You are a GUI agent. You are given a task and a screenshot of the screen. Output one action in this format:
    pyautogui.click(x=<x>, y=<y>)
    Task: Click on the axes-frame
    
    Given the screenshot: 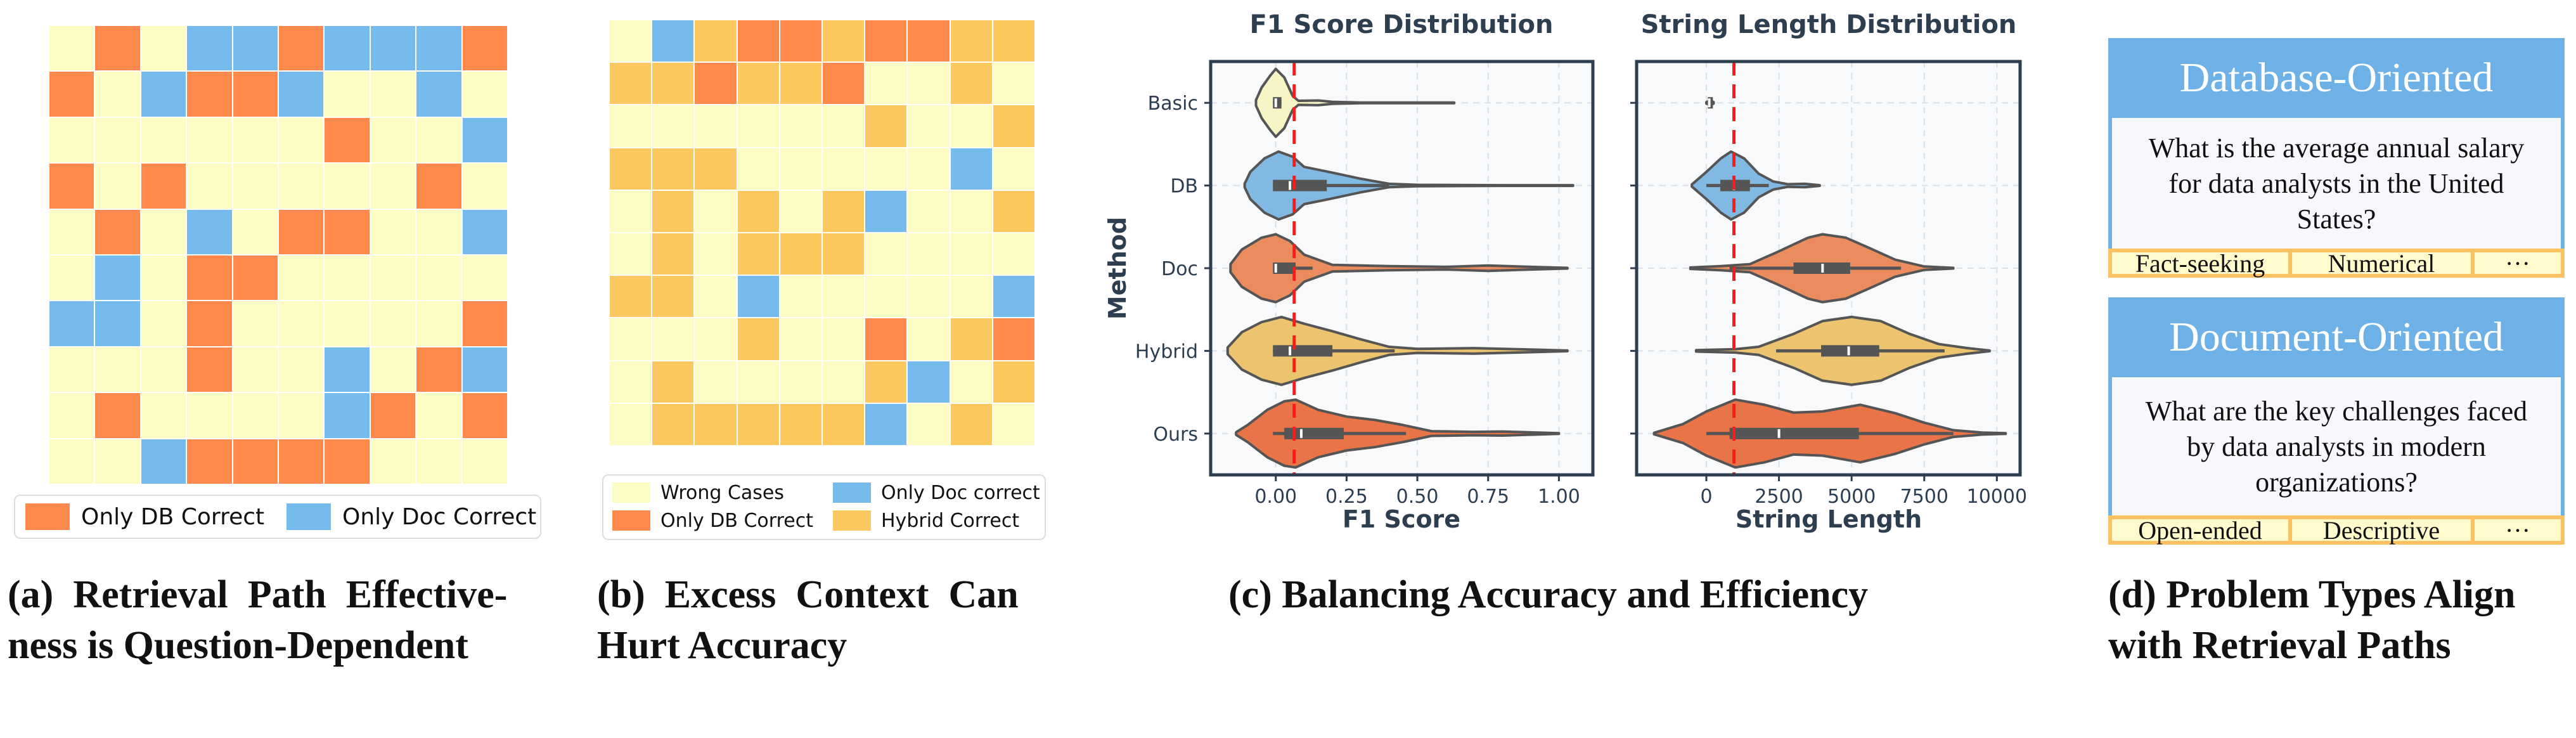 What is the action you would take?
    pyautogui.click(x=1402, y=268)
    